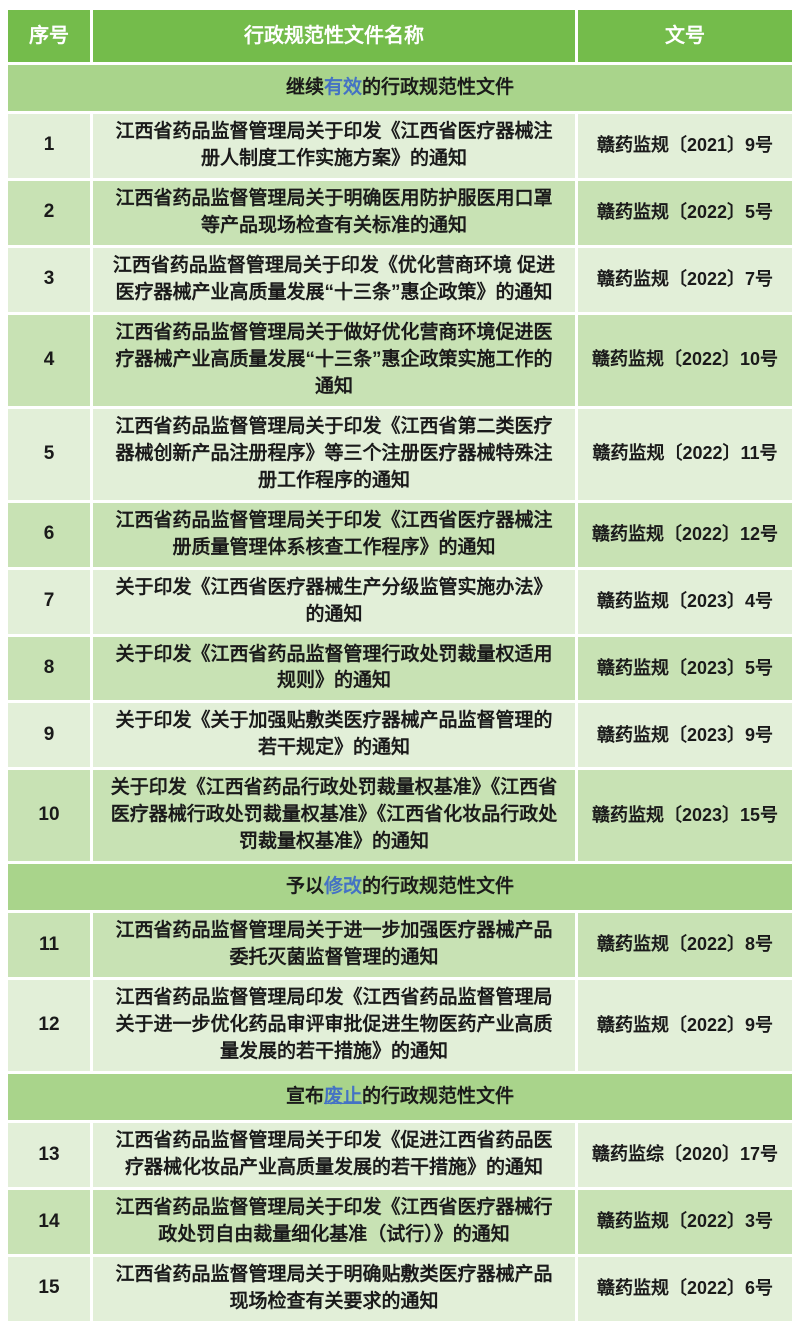 This screenshot has height=1329, width=800. What do you see at coordinates (334, 945) in the screenshot?
I see `row-name: 江西省药品监督管理局关于进一步加强医疗器械产品委托灭菌监督管理的通知` at bounding box center [334, 945].